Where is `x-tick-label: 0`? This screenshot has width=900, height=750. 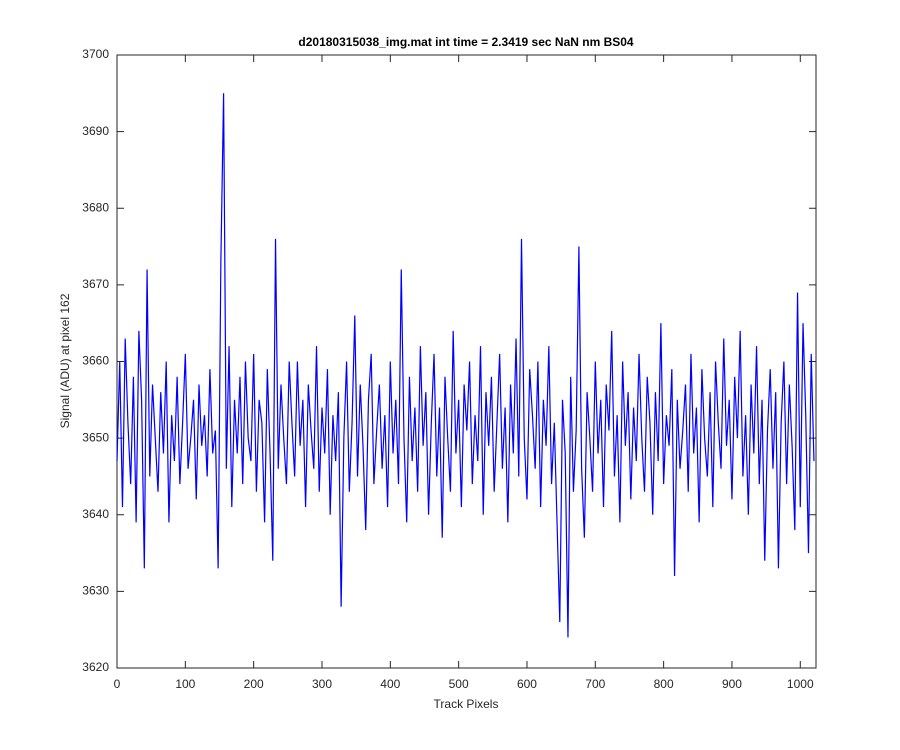 x-tick-label: 0 is located at coordinates (117, 684).